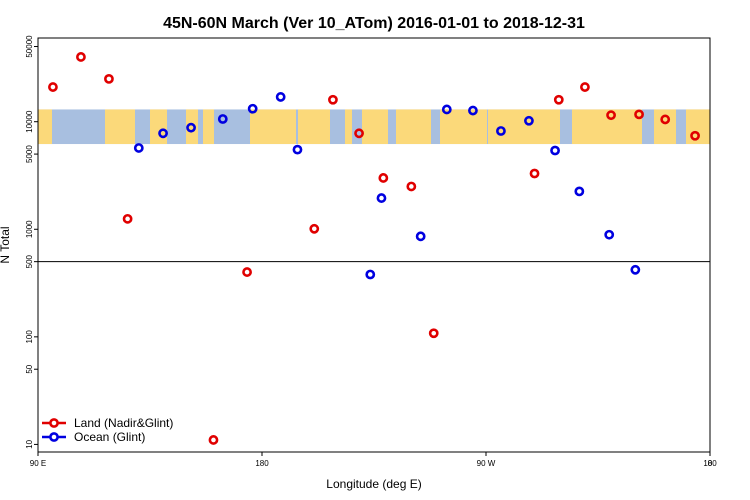 Image resolution: width=750 pixels, height=500 pixels. I want to click on y-tick-label: 1000, so click(29, 229).